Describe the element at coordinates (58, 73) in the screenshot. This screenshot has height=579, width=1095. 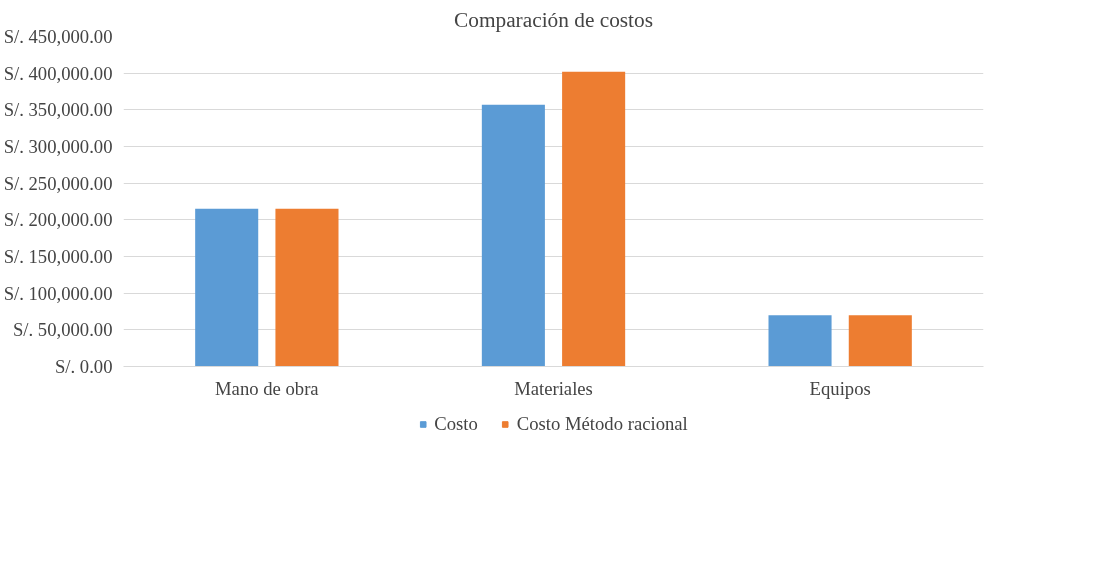
I see `y-tick-label: S/. 400,000.00` at that location.